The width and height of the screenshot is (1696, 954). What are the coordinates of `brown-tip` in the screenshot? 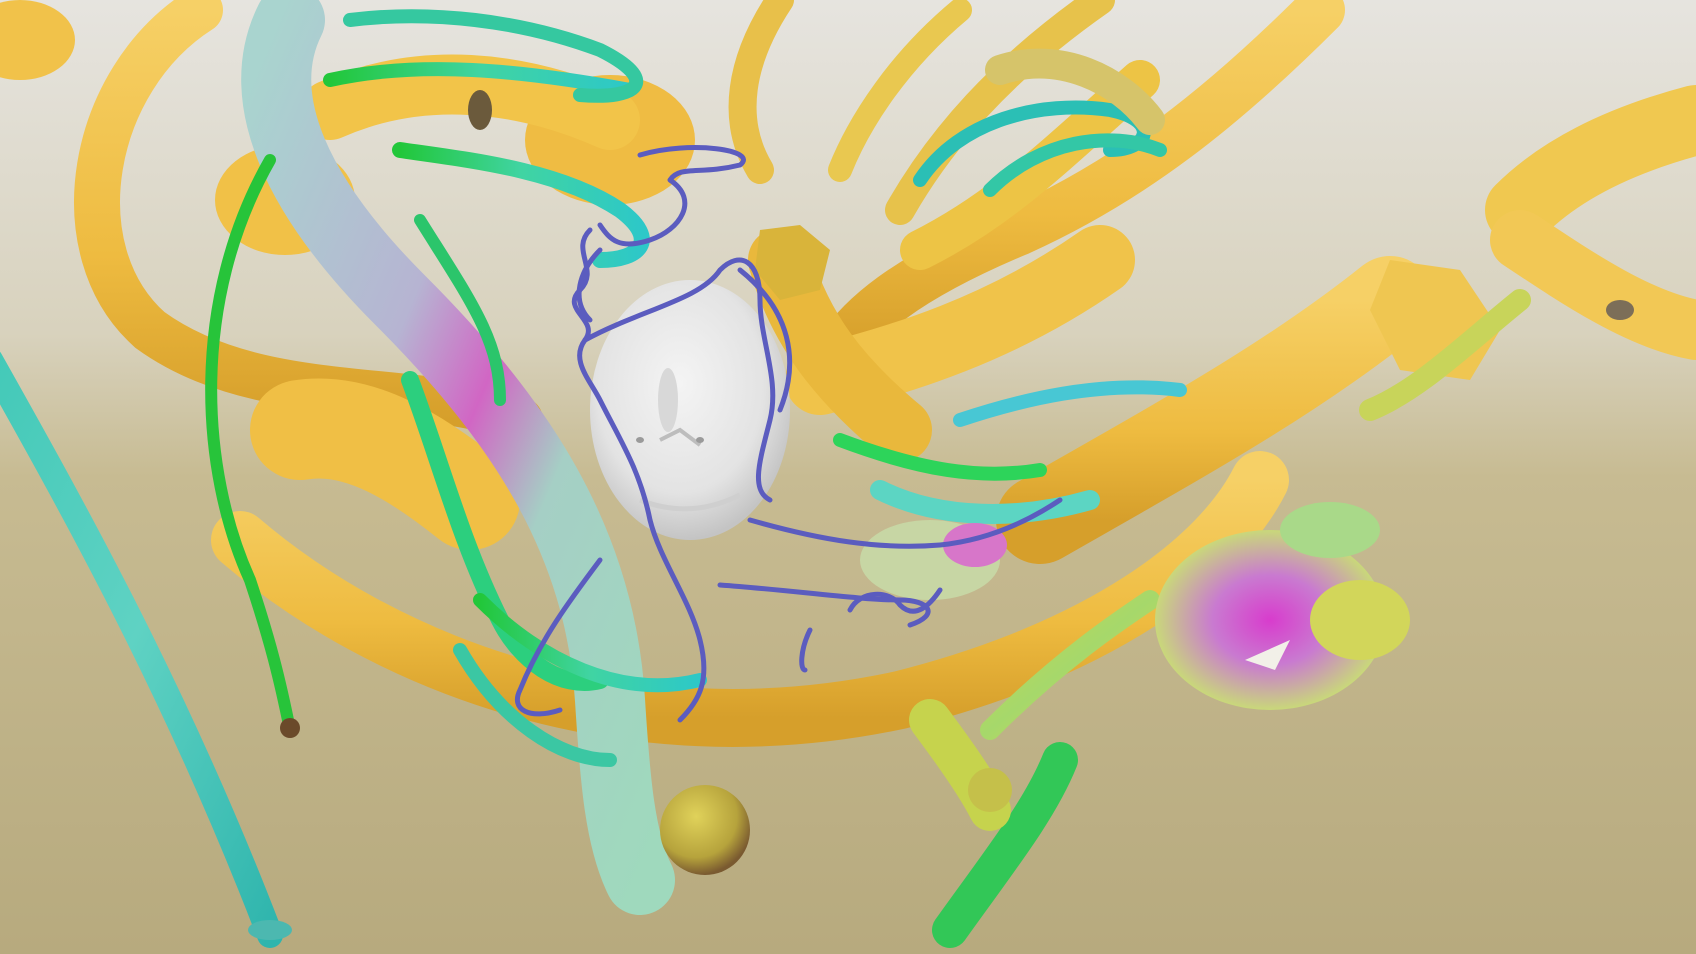 It's located at (290, 728).